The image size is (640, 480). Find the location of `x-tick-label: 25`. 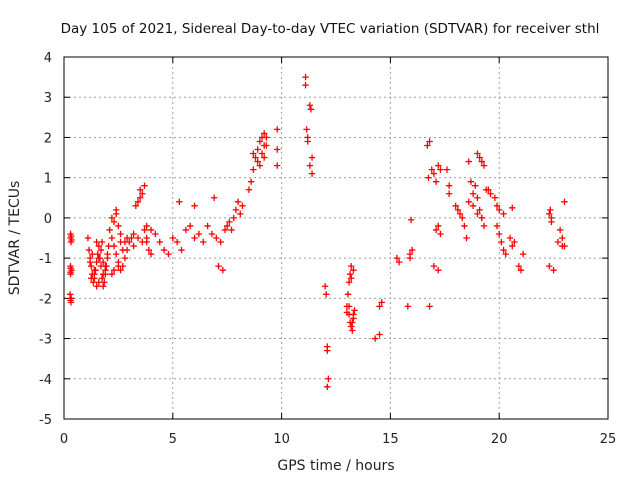

x-tick-label: 25 is located at coordinates (608, 439).